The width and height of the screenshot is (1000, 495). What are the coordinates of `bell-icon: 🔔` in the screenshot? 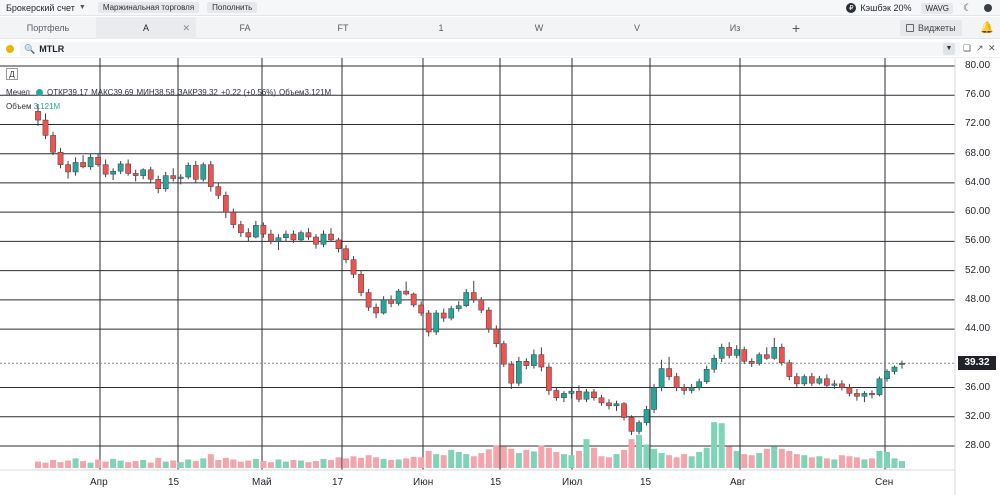 It's located at (987, 28).